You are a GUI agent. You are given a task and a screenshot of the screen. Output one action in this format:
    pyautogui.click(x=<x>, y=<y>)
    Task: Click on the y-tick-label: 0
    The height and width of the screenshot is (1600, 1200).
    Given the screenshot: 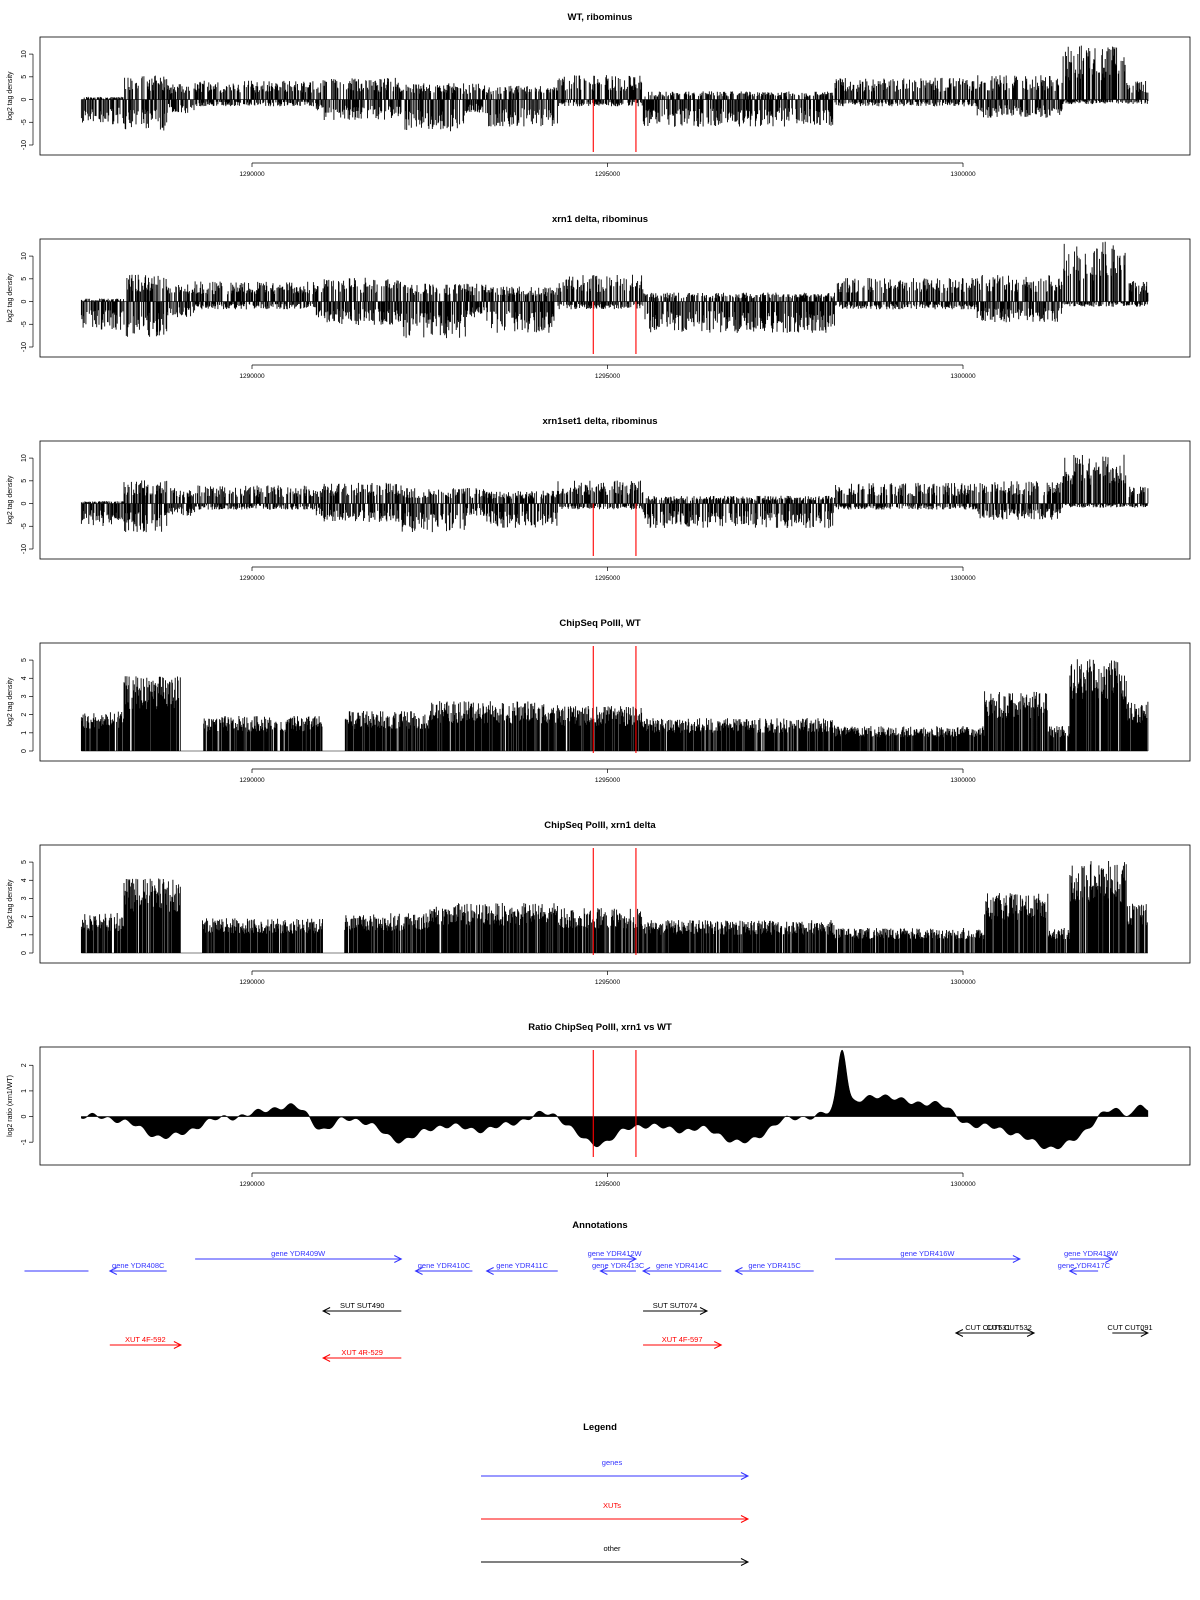 What is the action you would take?
    pyautogui.click(x=24, y=953)
    